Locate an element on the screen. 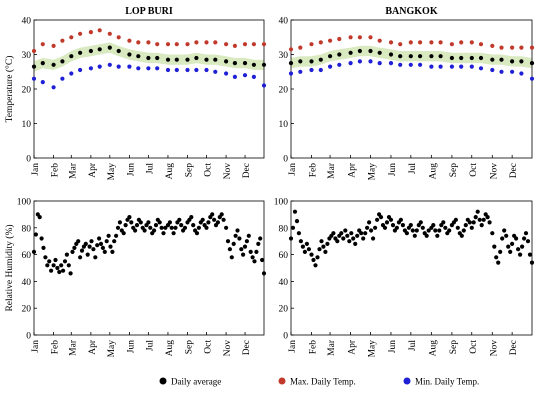 The image size is (550, 400). x-tick-label-dec: Dec is located at coordinates (514, 170).